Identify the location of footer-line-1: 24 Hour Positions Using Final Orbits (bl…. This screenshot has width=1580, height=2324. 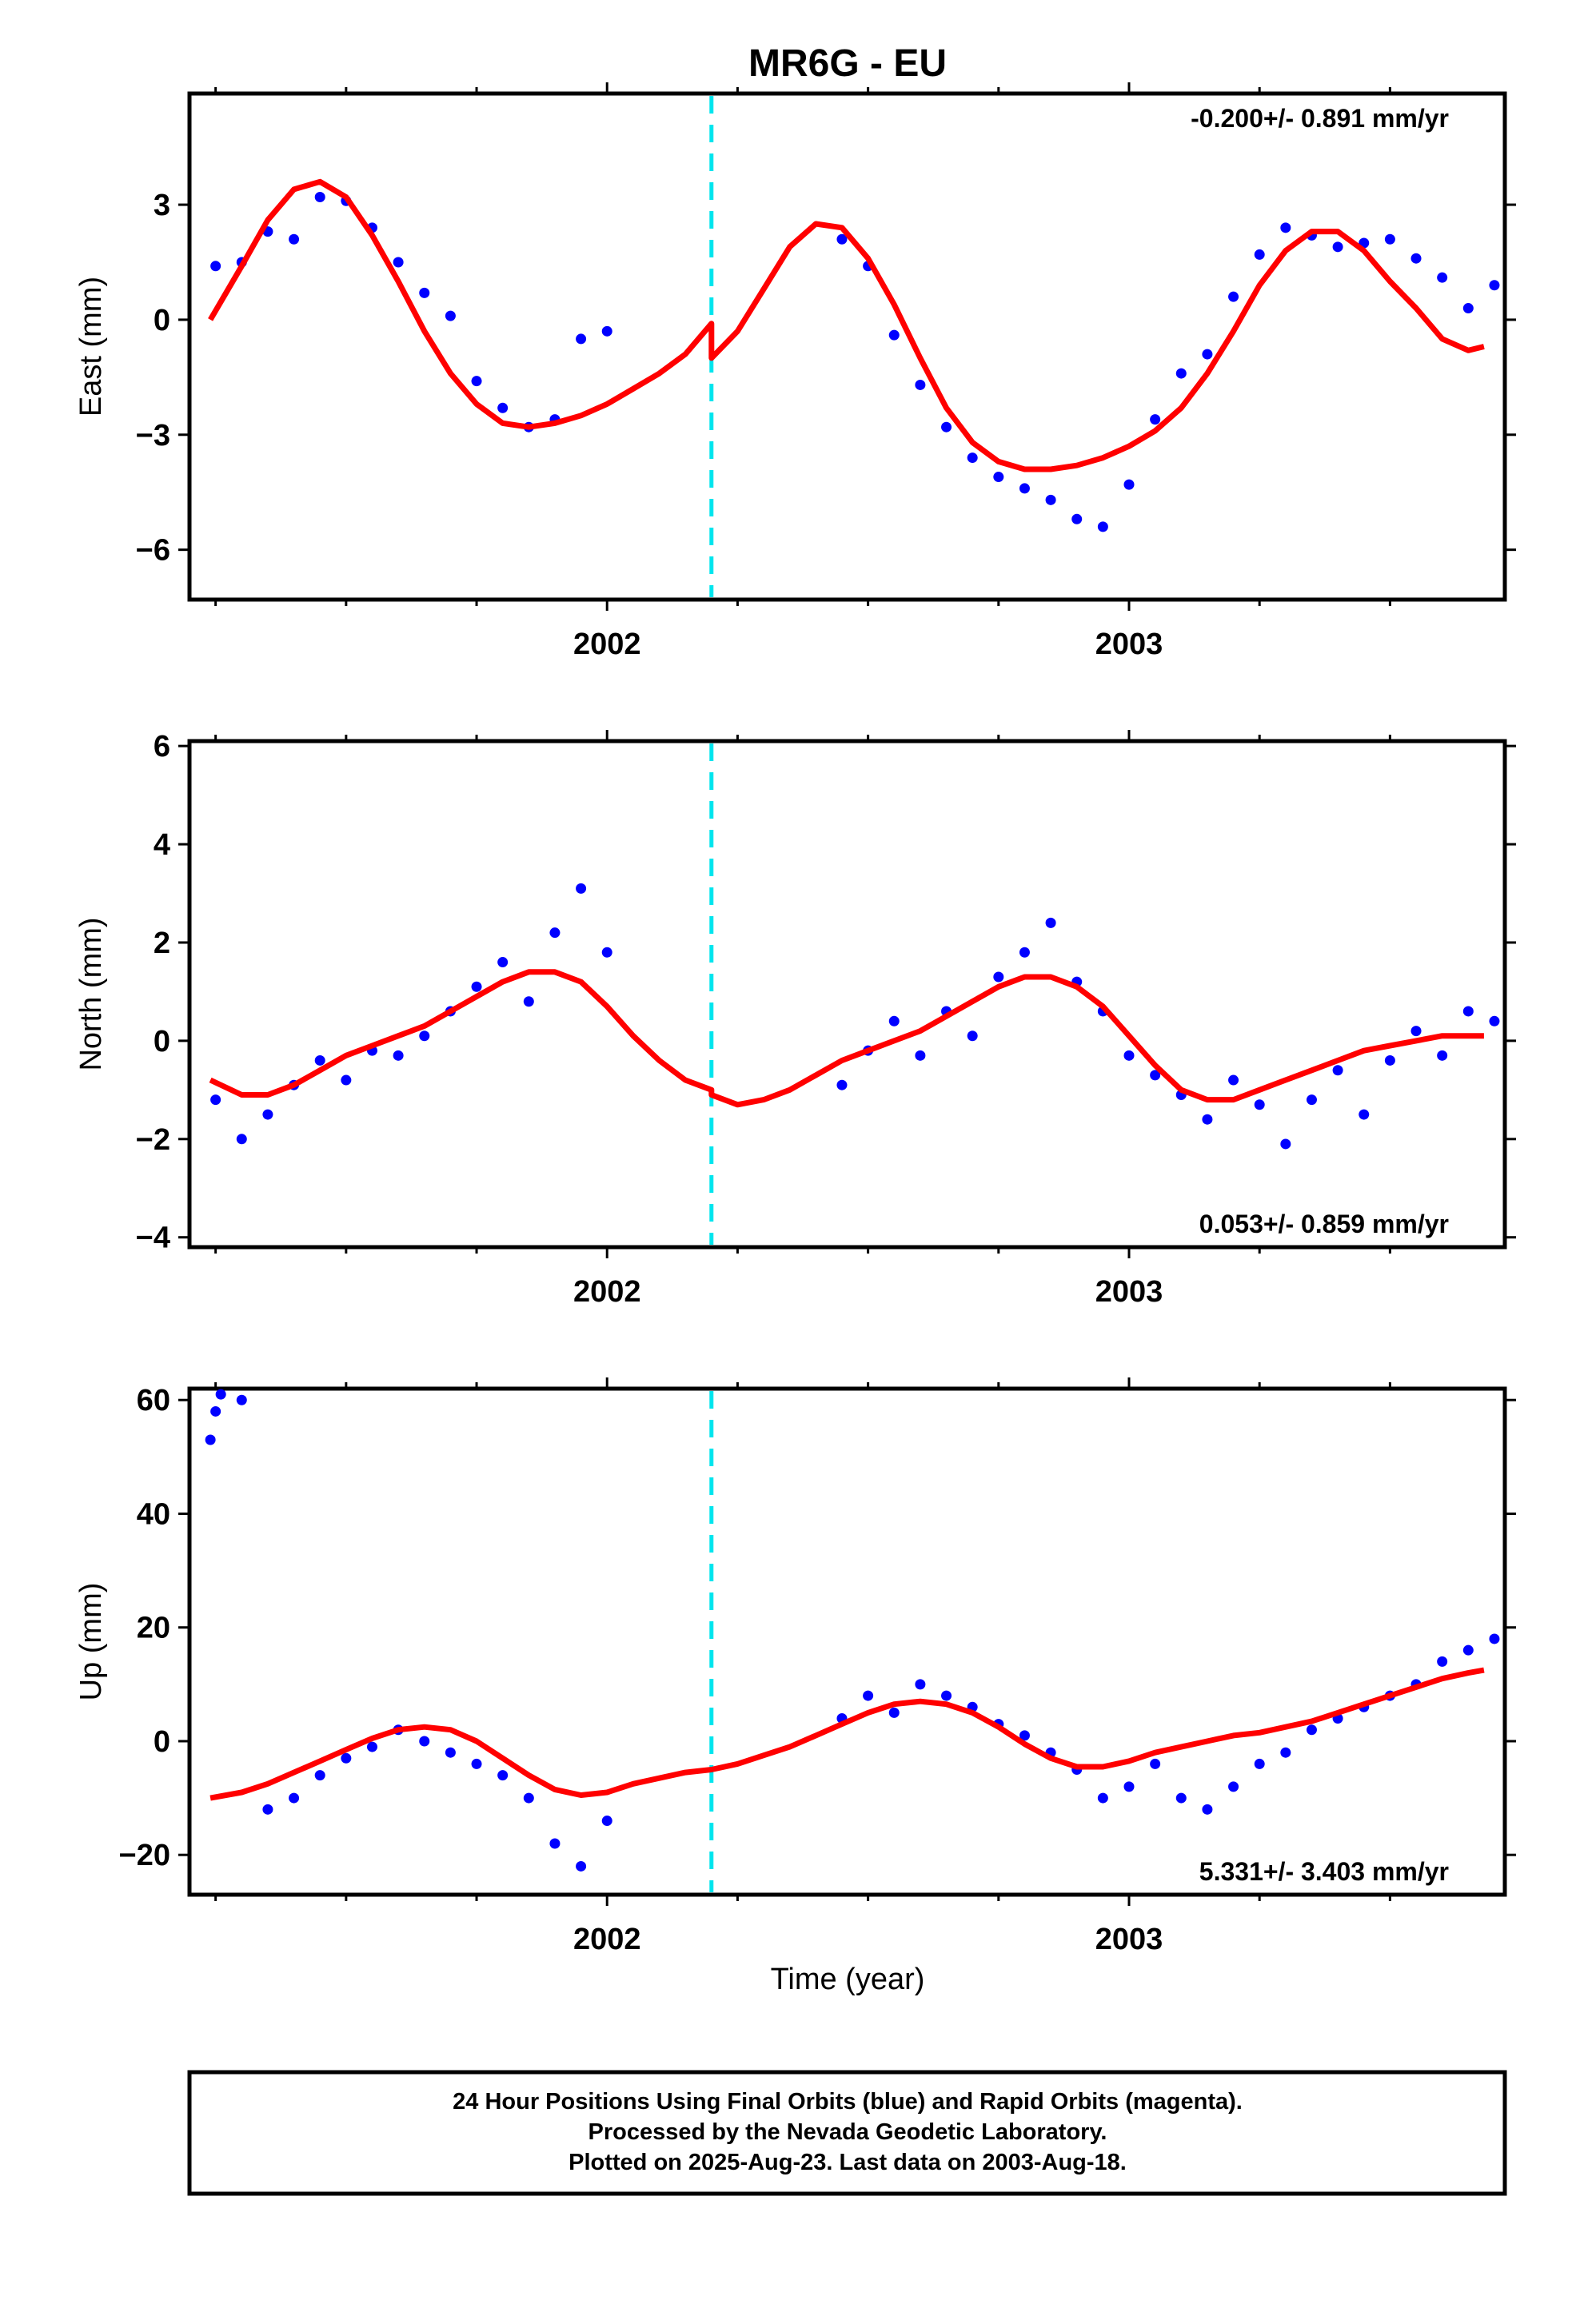
(848, 2102).